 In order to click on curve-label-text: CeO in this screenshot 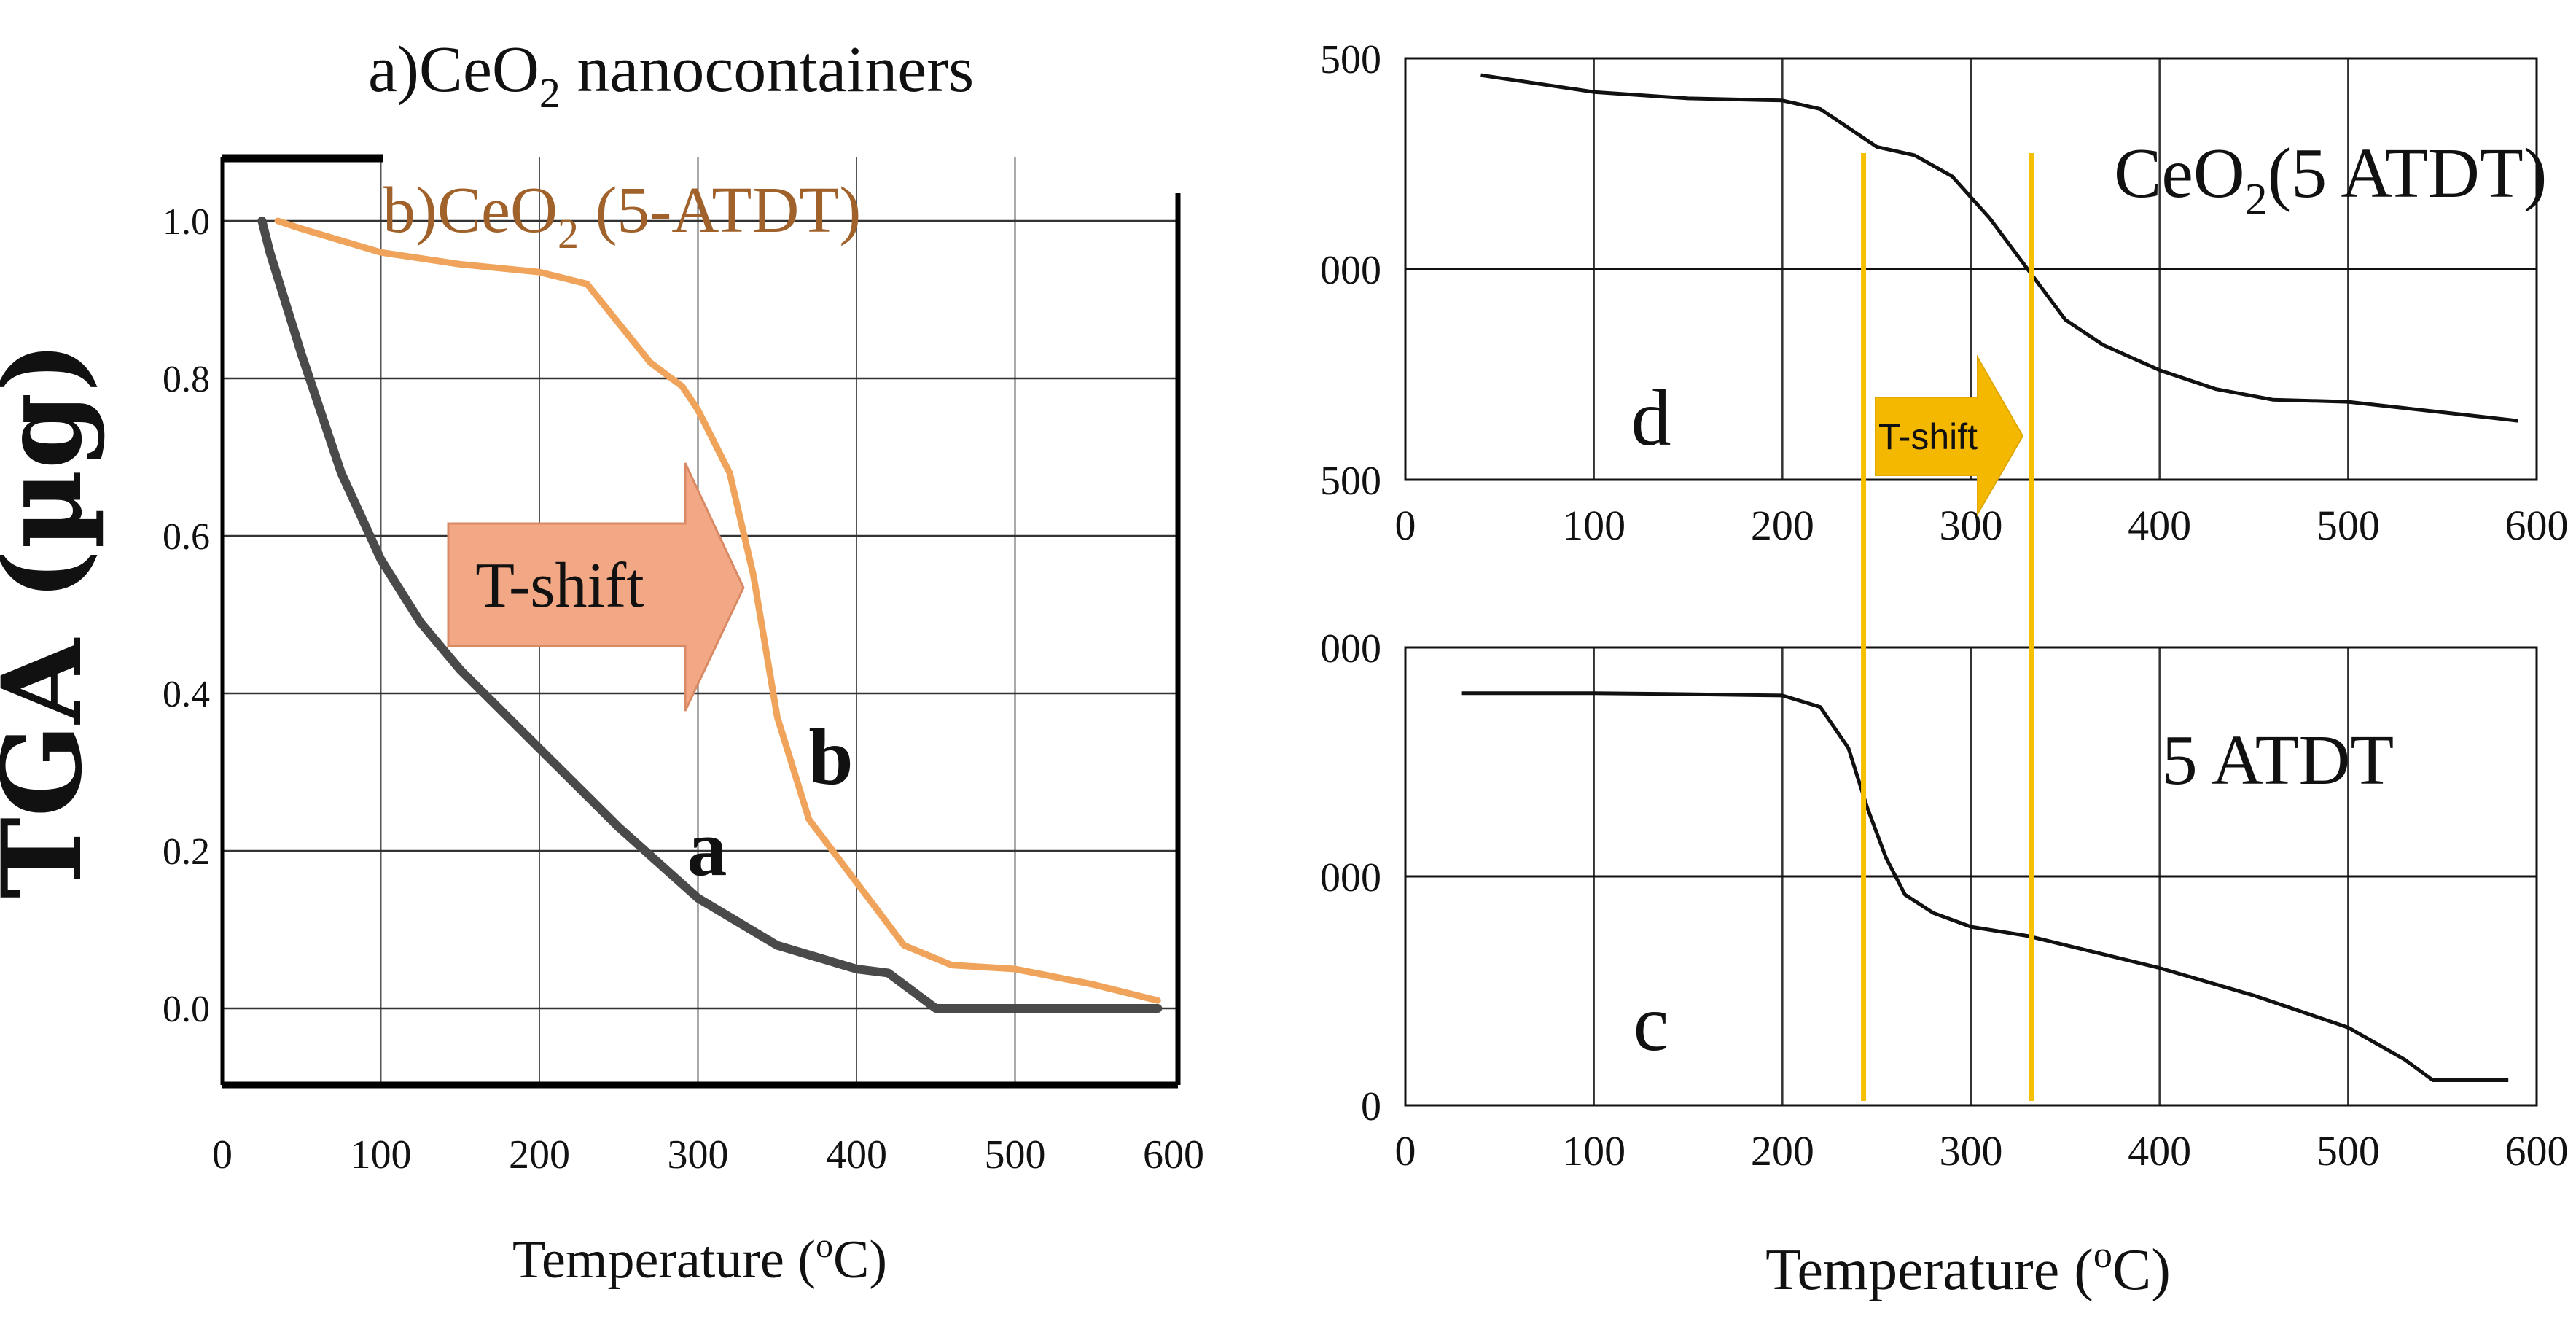, I will do `click(2179, 173)`.